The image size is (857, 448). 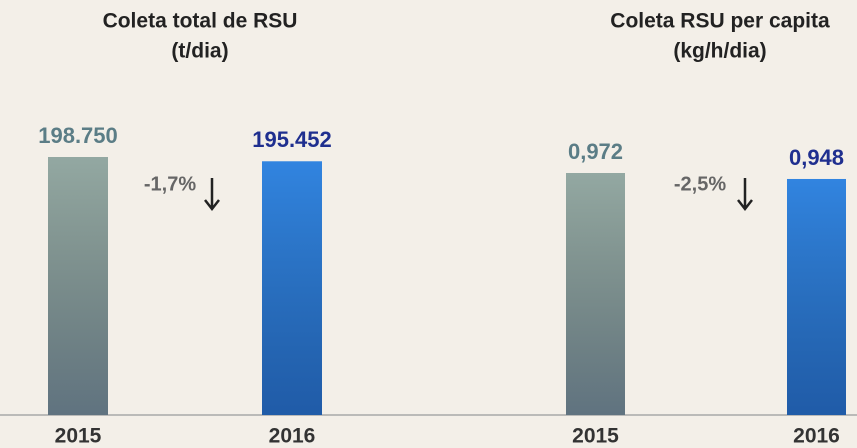 What do you see at coordinates (700, 184) in the screenshot?
I see `annotation: -2,5%` at bounding box center [700, 184].